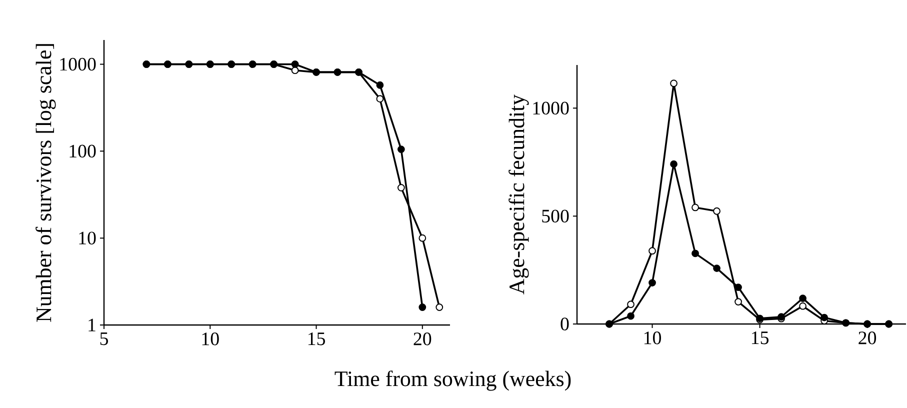 The height and width of the screenshot is (408, 907). What do you see at coordinates (83, 151) in the screenshot?
I see `y-tick-label: 100` at bounding box center [83, 151].